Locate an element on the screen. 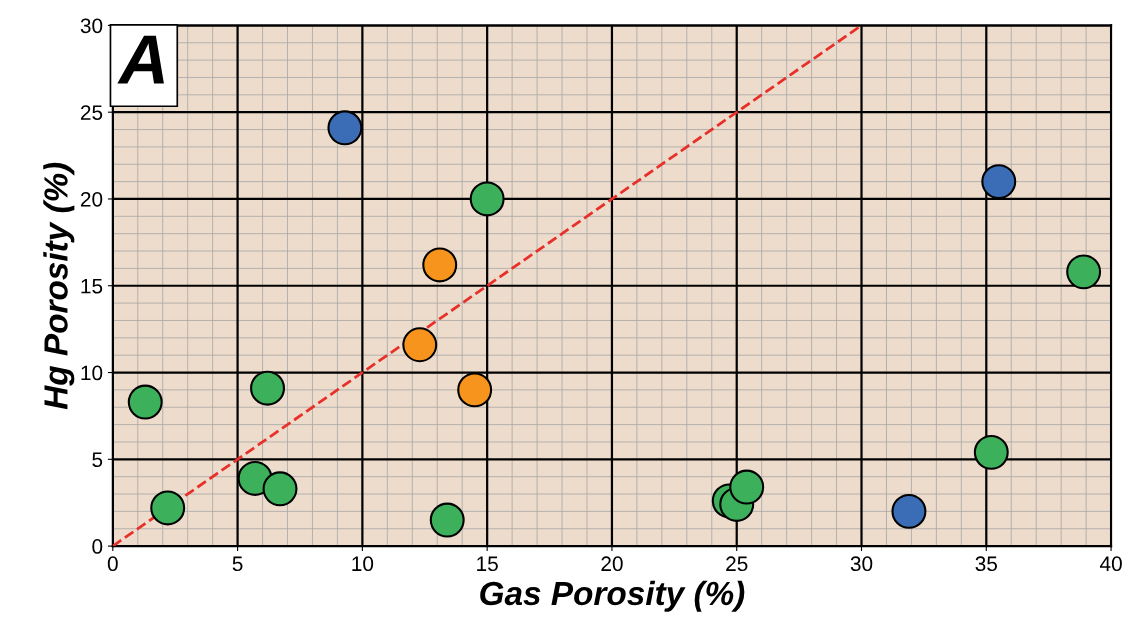 This screenshot has height=635, width=1128. y-tick-label: 20 is located at coordinates (91, 199).